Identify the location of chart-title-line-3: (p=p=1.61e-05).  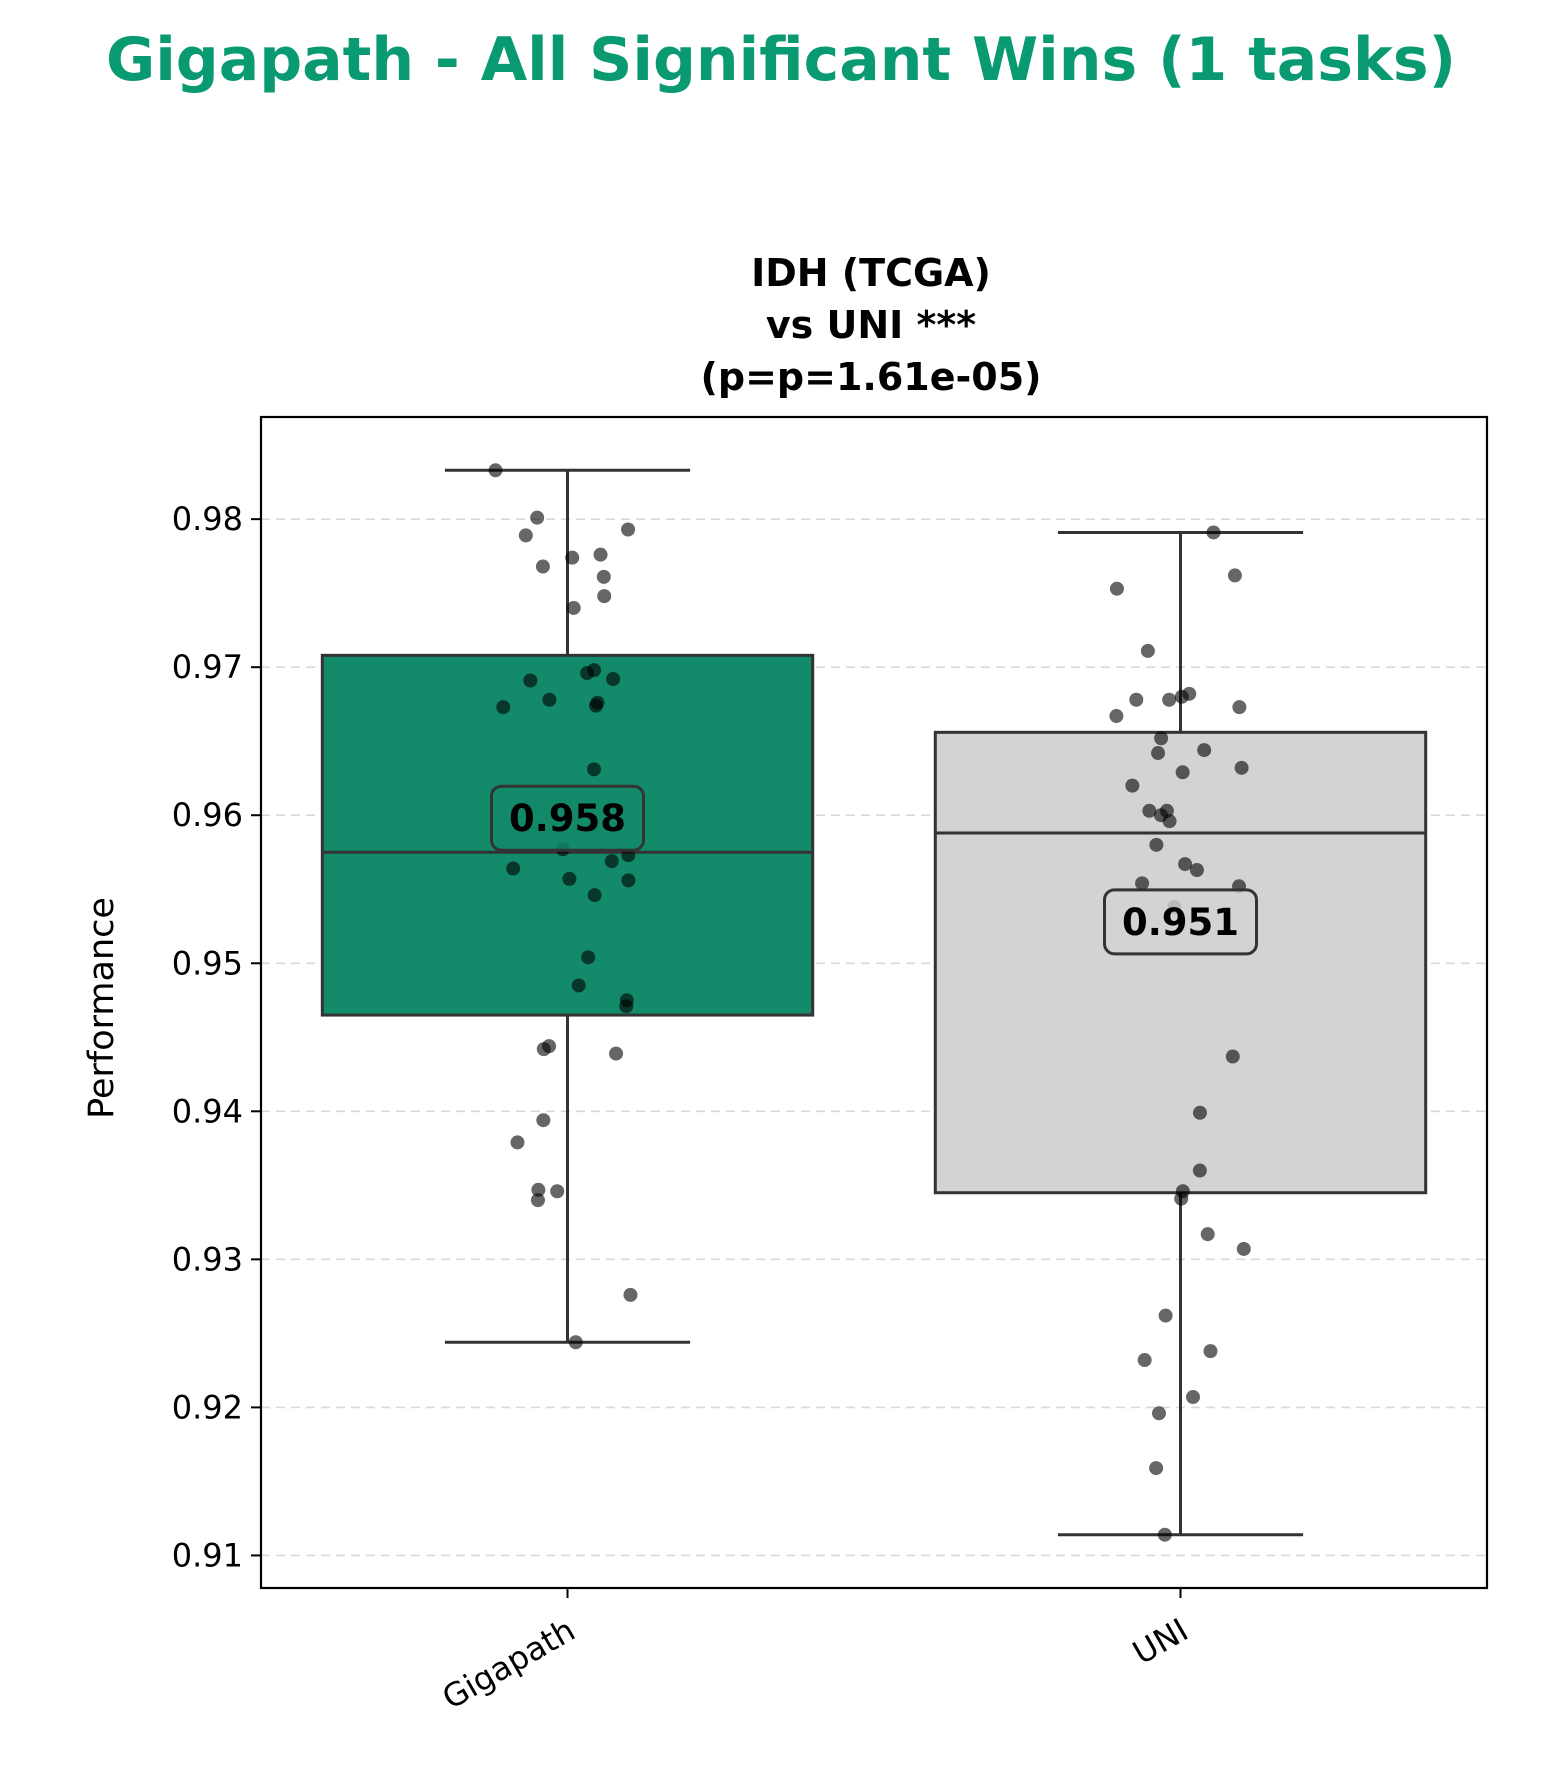
(871, 377).